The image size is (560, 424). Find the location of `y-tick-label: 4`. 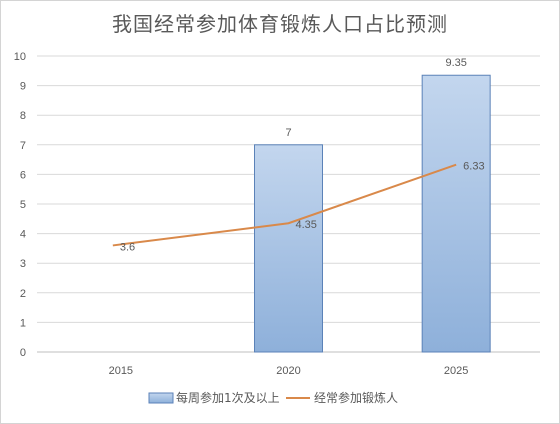

y-tick-label: 4 is located at coordinates (23, 235).